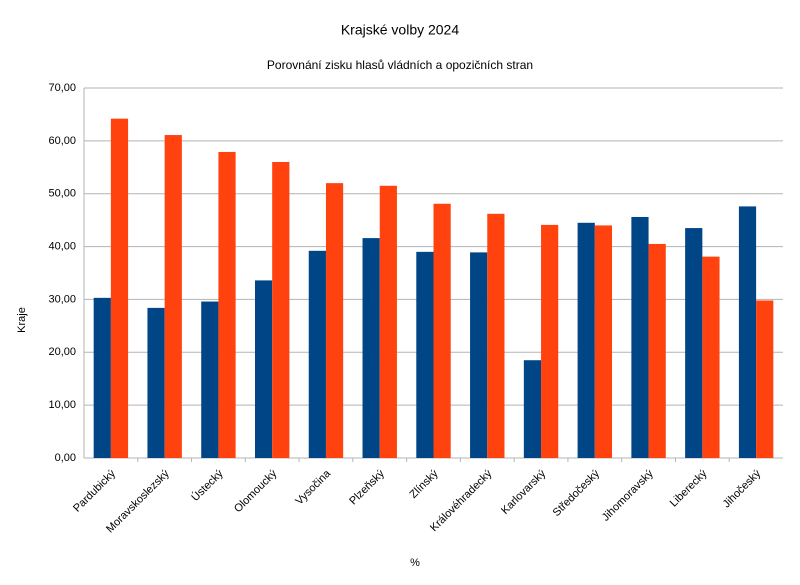 The width and height of the screenshot is (800, 585). Describe the element at coordinates (415, 563) in the screenshot. I see `x-axis-label: %` at that location.